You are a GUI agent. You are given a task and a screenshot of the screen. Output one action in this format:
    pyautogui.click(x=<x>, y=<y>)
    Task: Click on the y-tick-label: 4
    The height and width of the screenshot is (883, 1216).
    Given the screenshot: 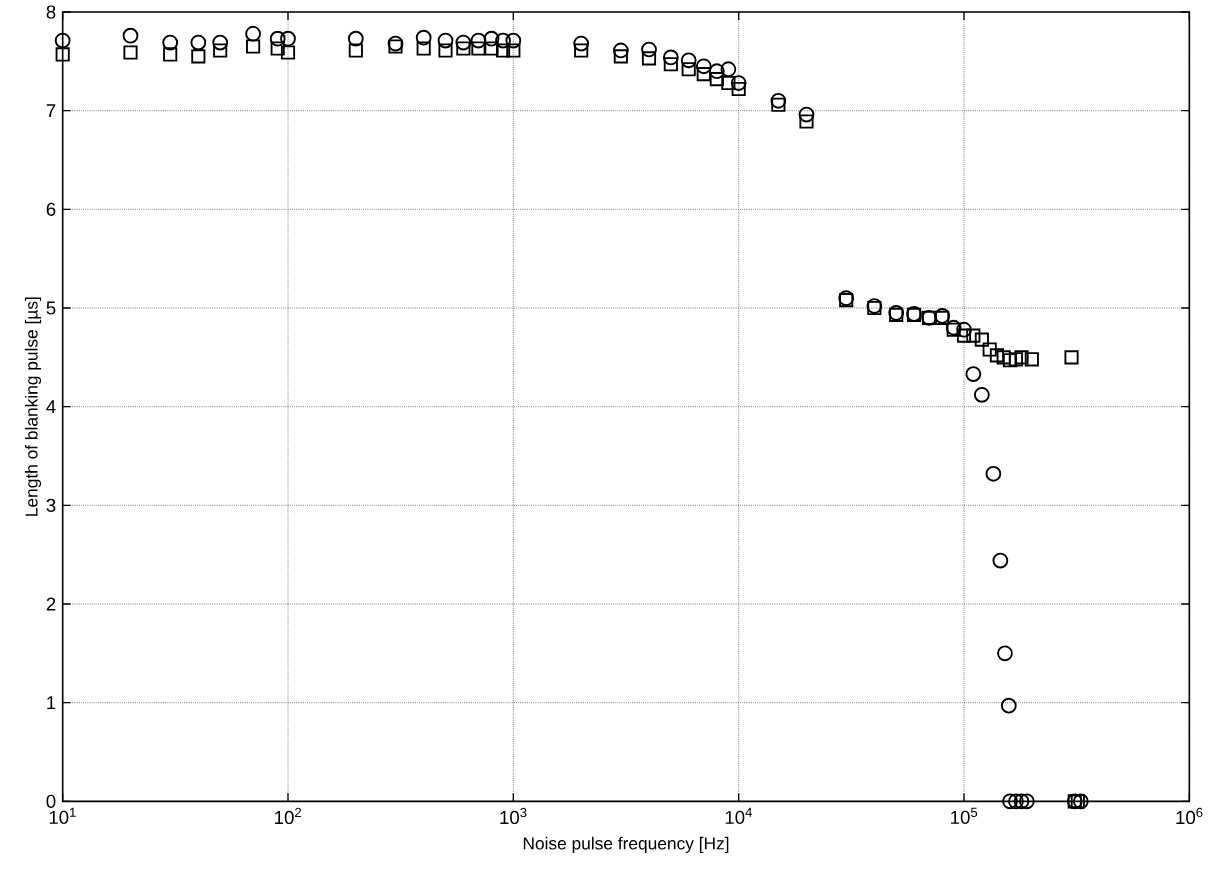 What is the action you would take?
    pyautogui.click(x=51, y=407)
    